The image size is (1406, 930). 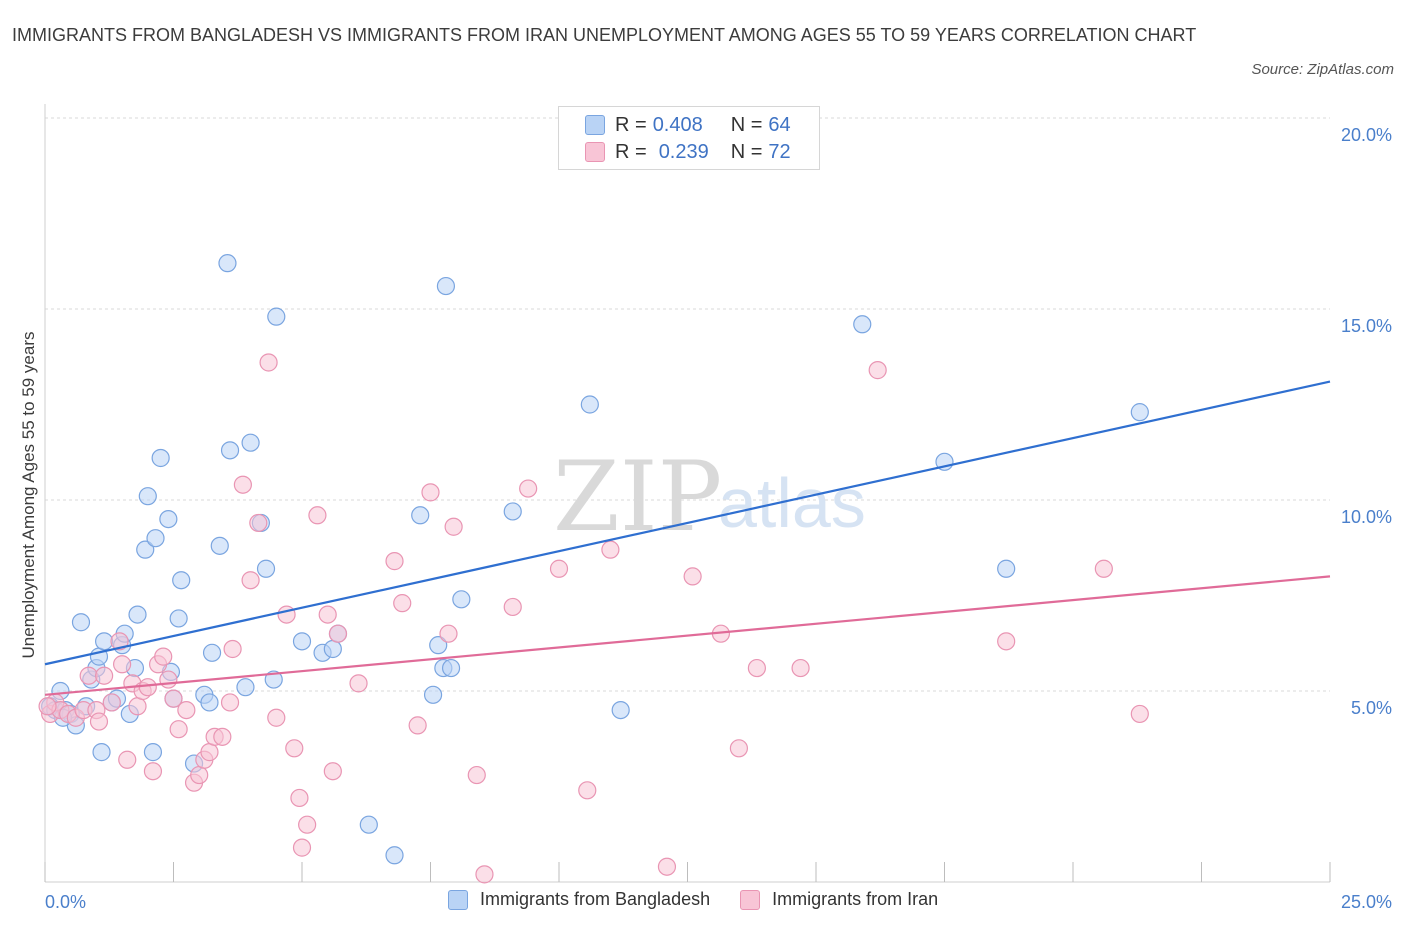 What do you see at coordinates (779, 151) in the screenshot?
I see `n-value: 72` at bounding box center [779, 151].